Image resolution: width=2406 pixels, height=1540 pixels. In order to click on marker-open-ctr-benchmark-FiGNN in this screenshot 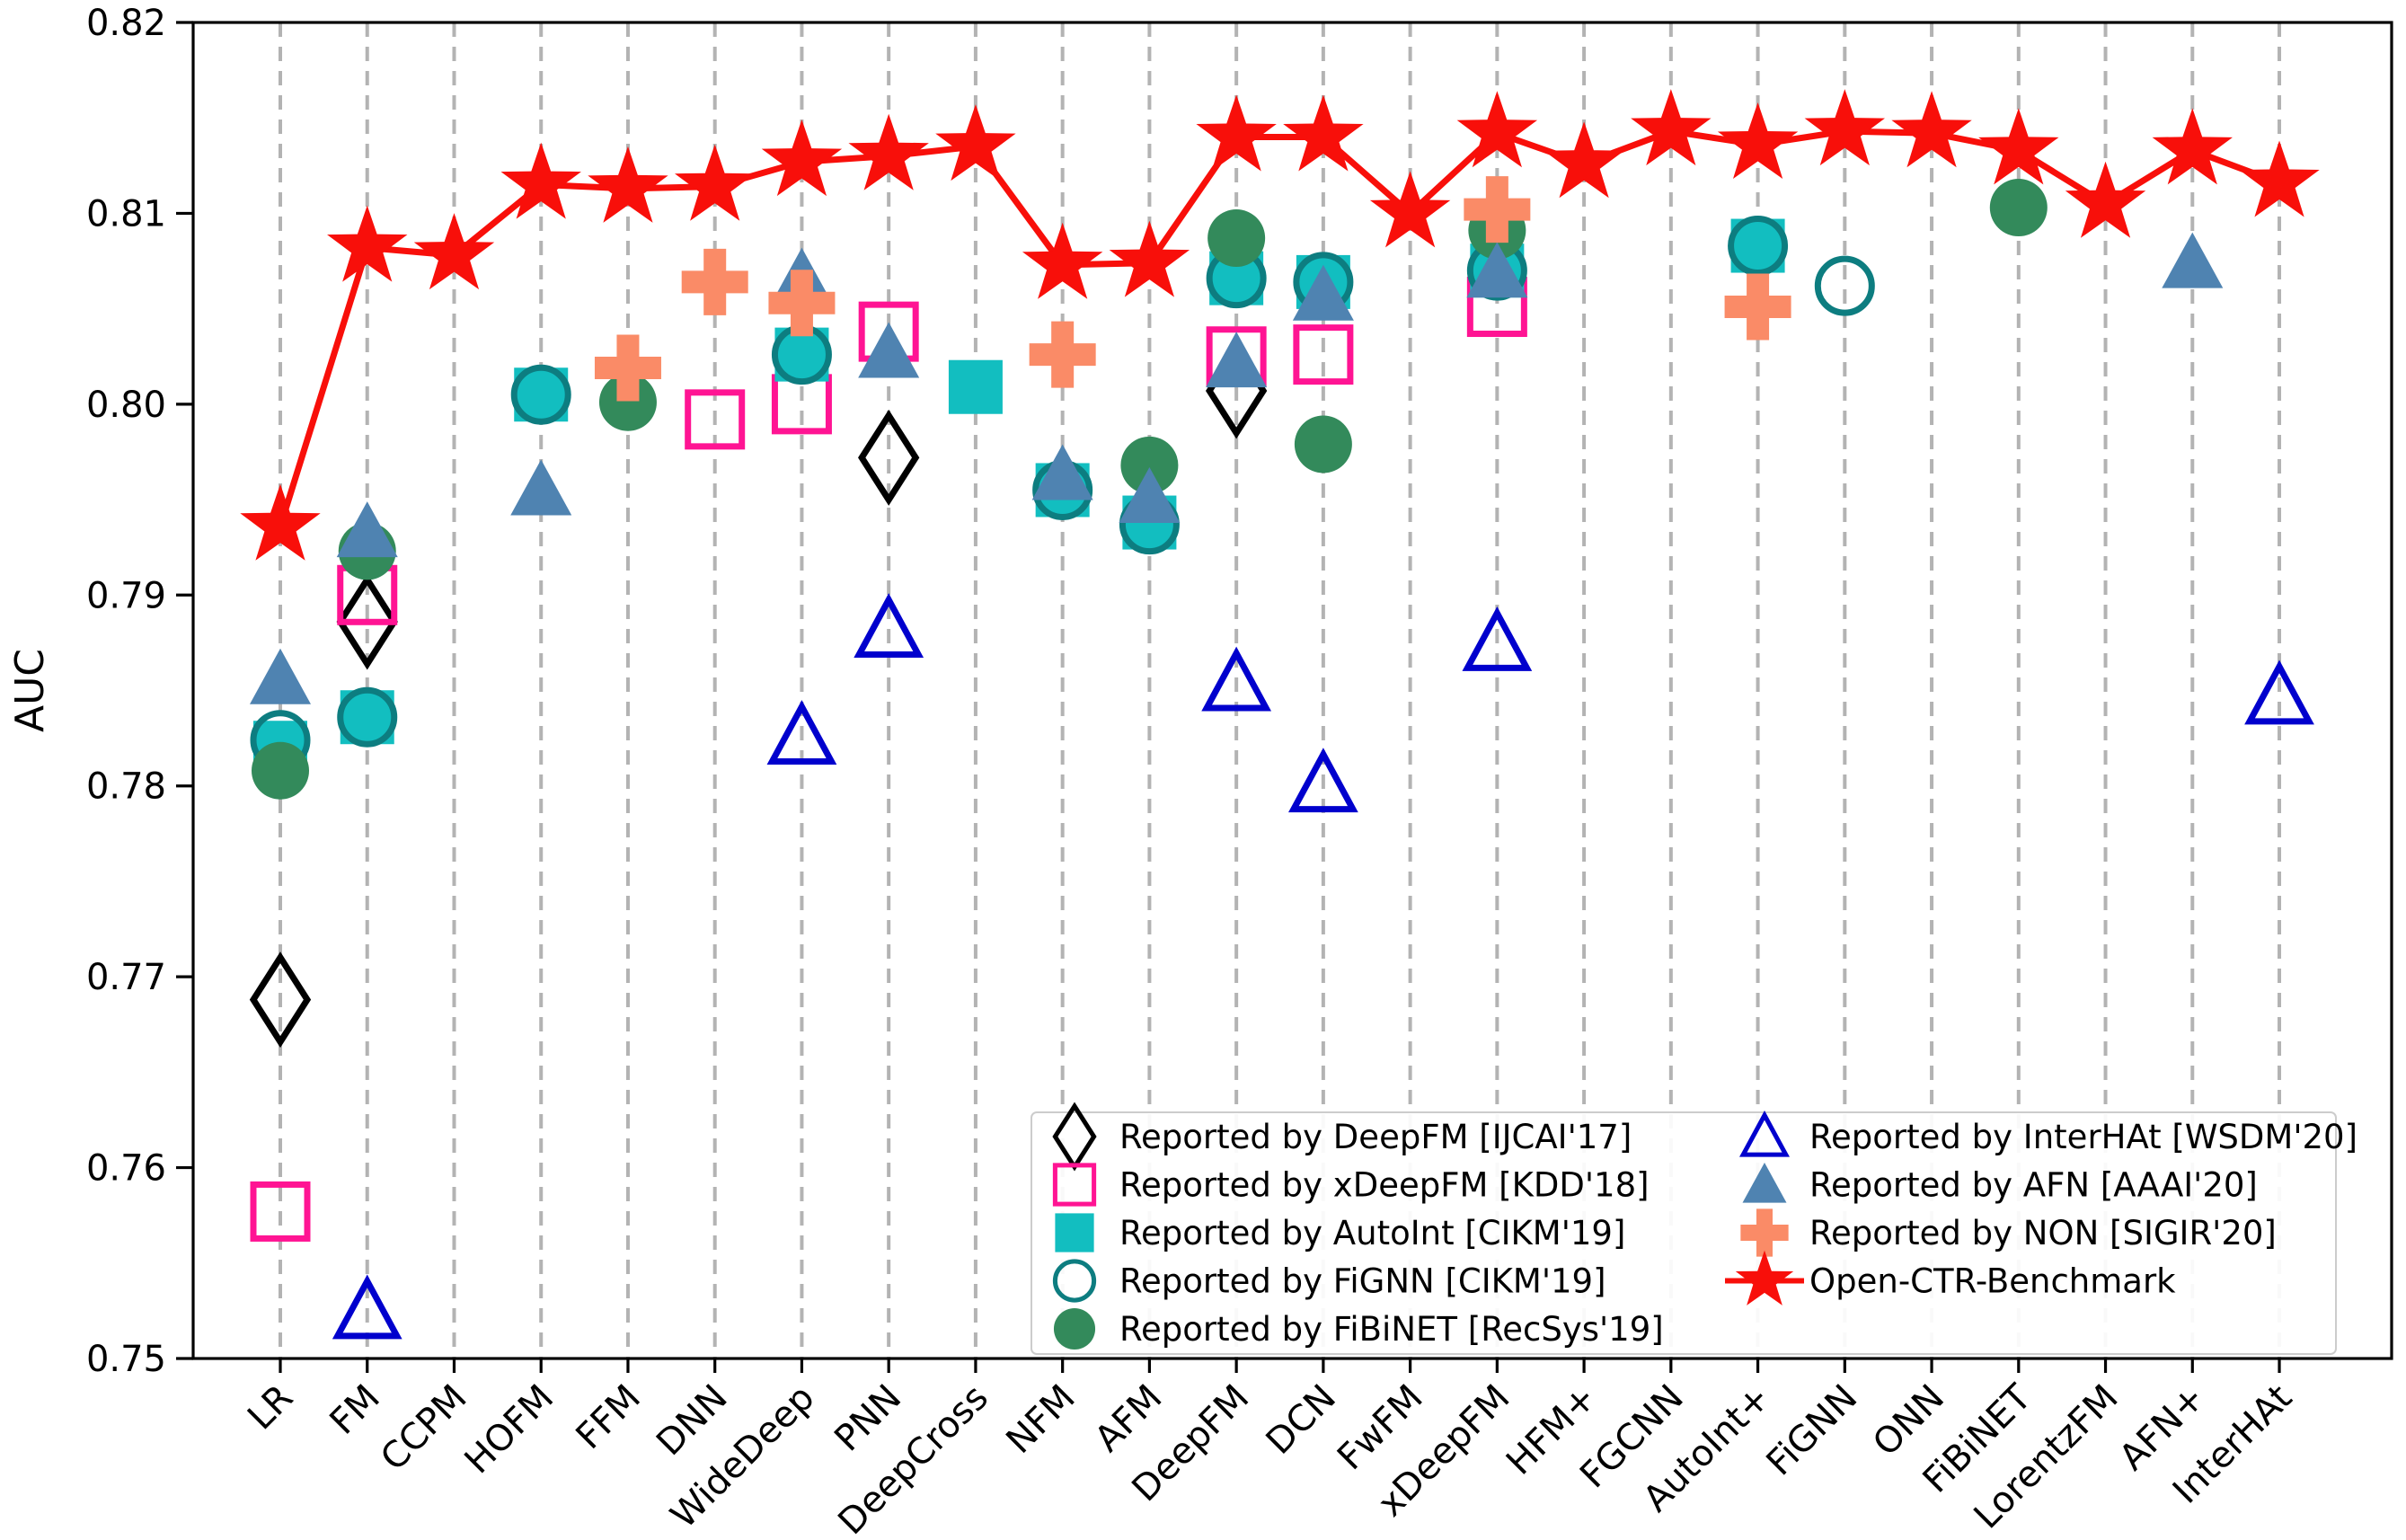, I will do `click(1845, 127)`.